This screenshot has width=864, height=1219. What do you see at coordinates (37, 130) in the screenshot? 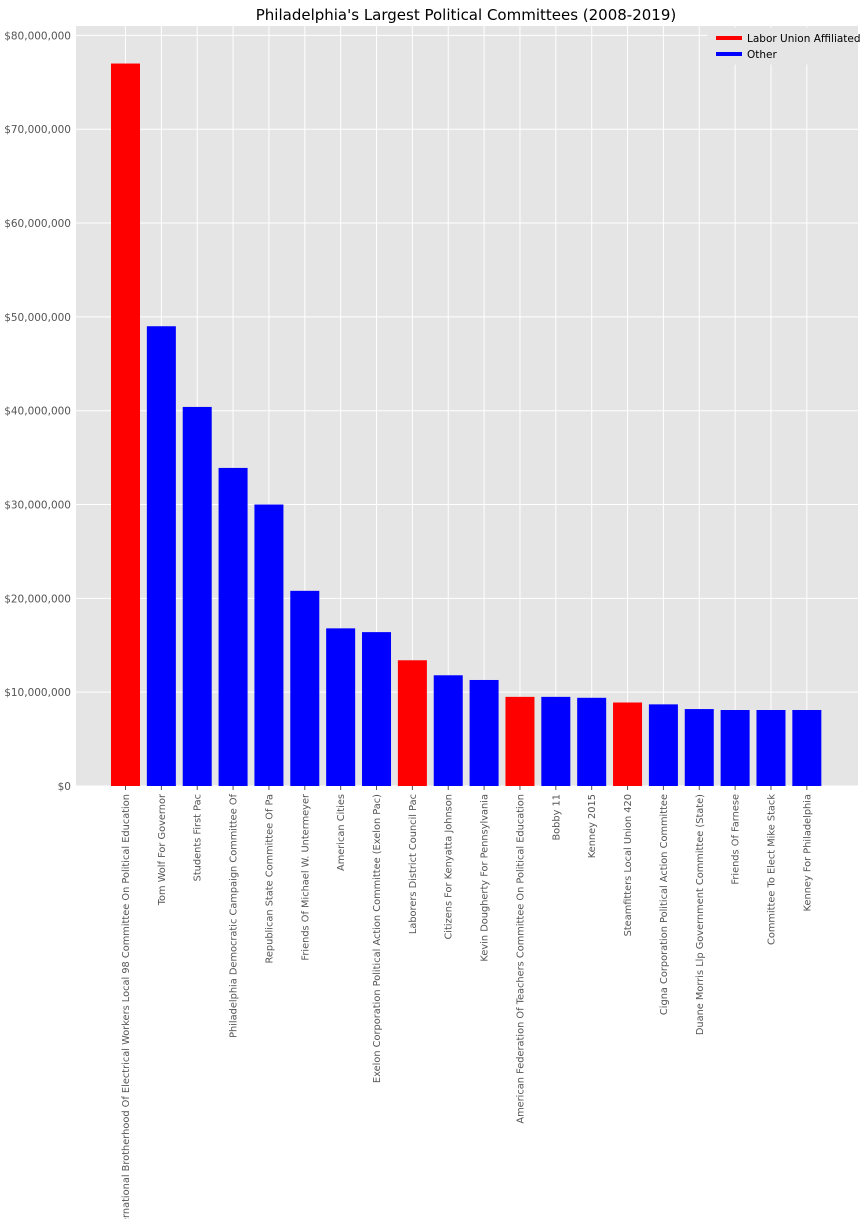
I see `y-tick-label: $70,000,000` at bounding box center [37, 130].